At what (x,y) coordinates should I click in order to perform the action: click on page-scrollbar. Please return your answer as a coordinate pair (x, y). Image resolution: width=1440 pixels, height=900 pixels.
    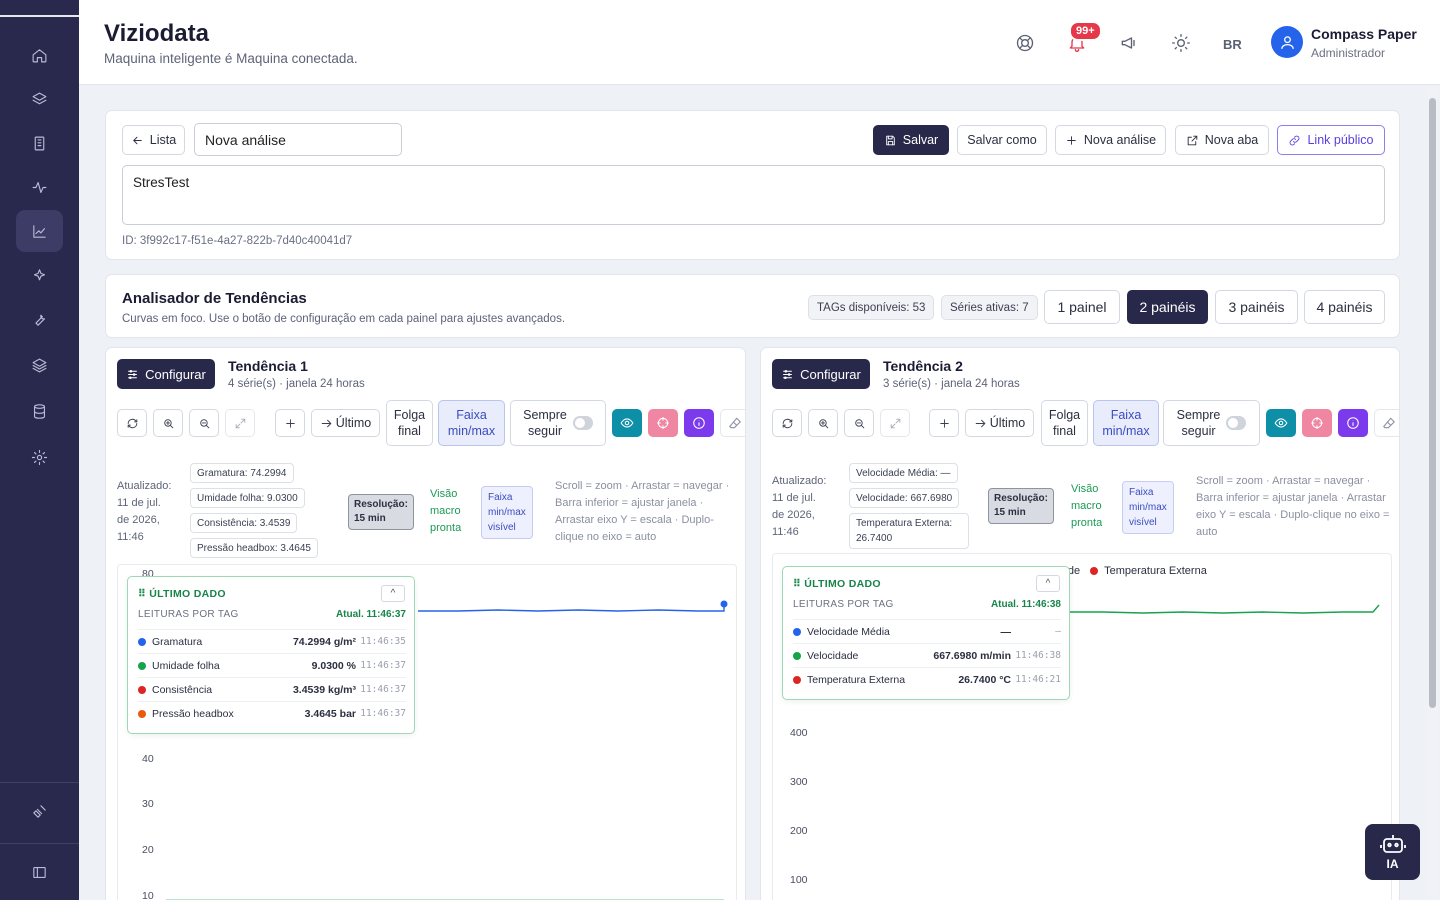
    Looking at the image, I should click on (1432, 494).